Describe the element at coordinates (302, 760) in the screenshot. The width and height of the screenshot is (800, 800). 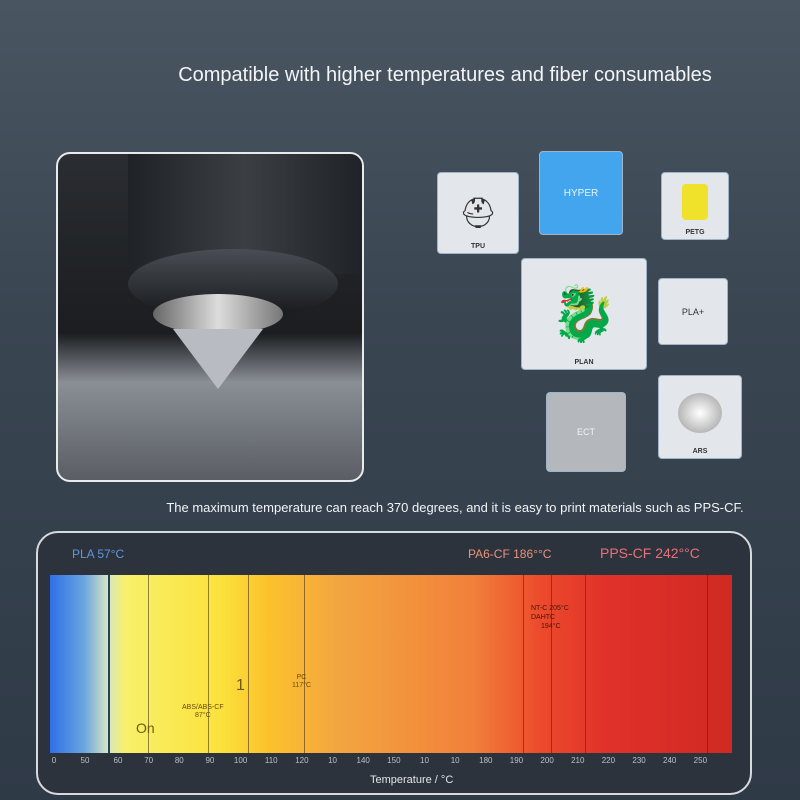
I see `x-tick: 120` at that location.